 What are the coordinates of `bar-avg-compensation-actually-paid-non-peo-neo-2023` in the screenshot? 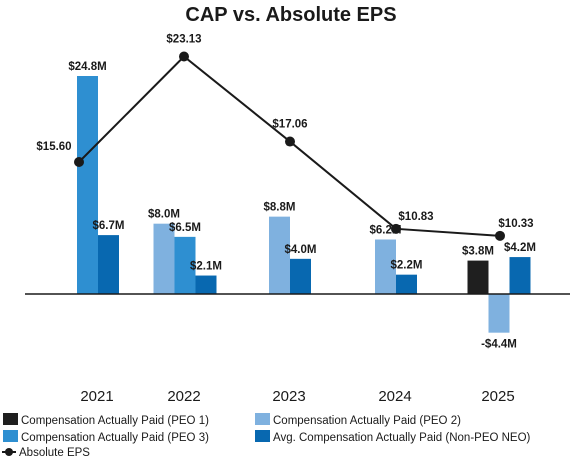 It's located at (300, 276).